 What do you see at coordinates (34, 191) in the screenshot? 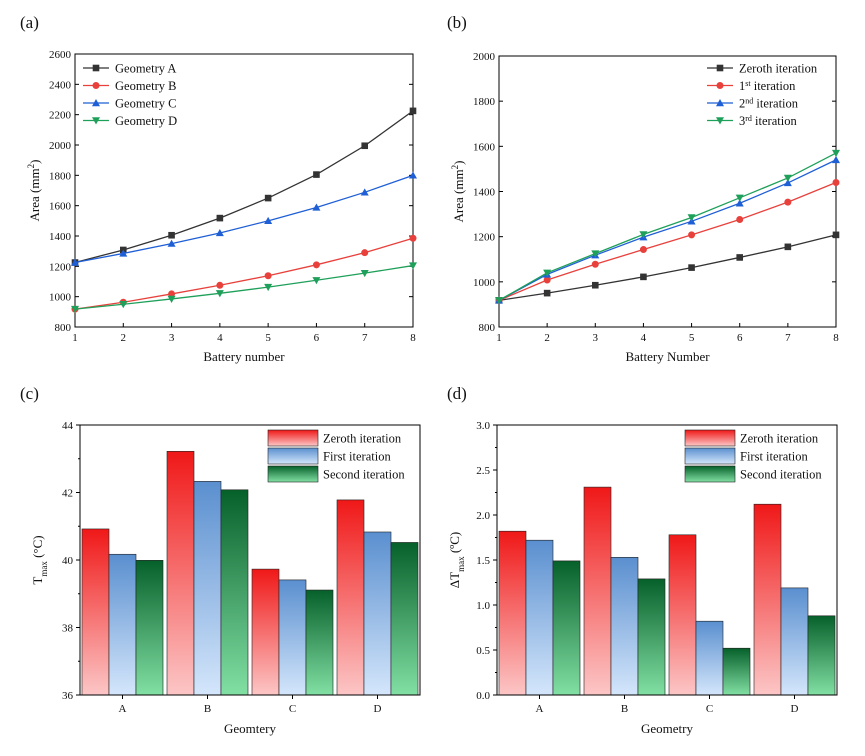
I see `y-axis-label: Area (mm2)` at bounding box center [34, 191].